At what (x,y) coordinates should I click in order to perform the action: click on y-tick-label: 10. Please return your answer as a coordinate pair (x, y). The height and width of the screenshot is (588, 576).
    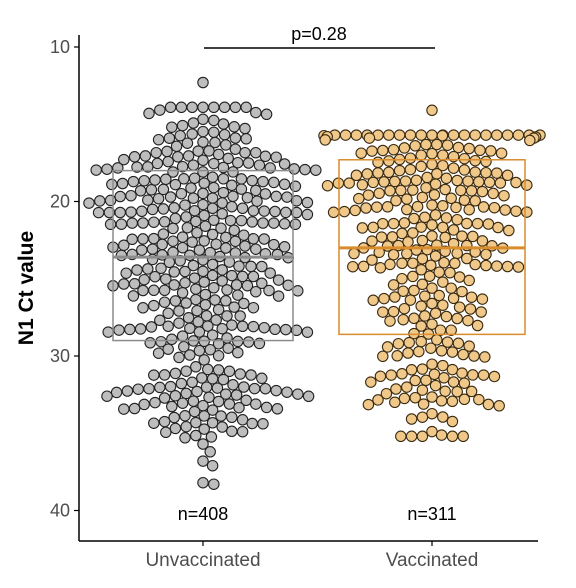
    Looking at the image, I should click on (60, 47).